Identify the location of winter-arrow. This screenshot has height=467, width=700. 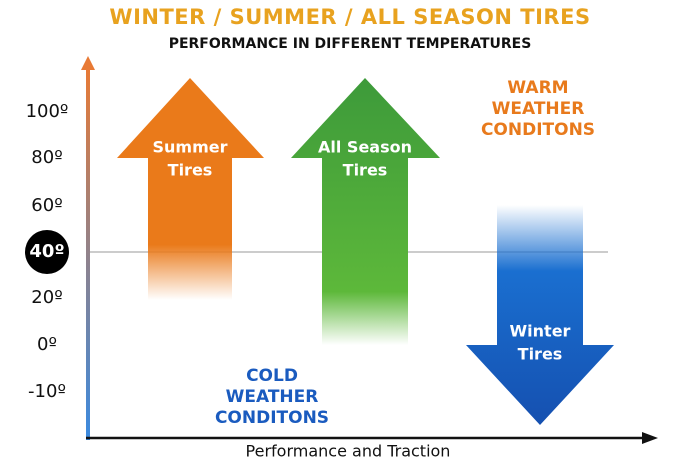
(540, 315).